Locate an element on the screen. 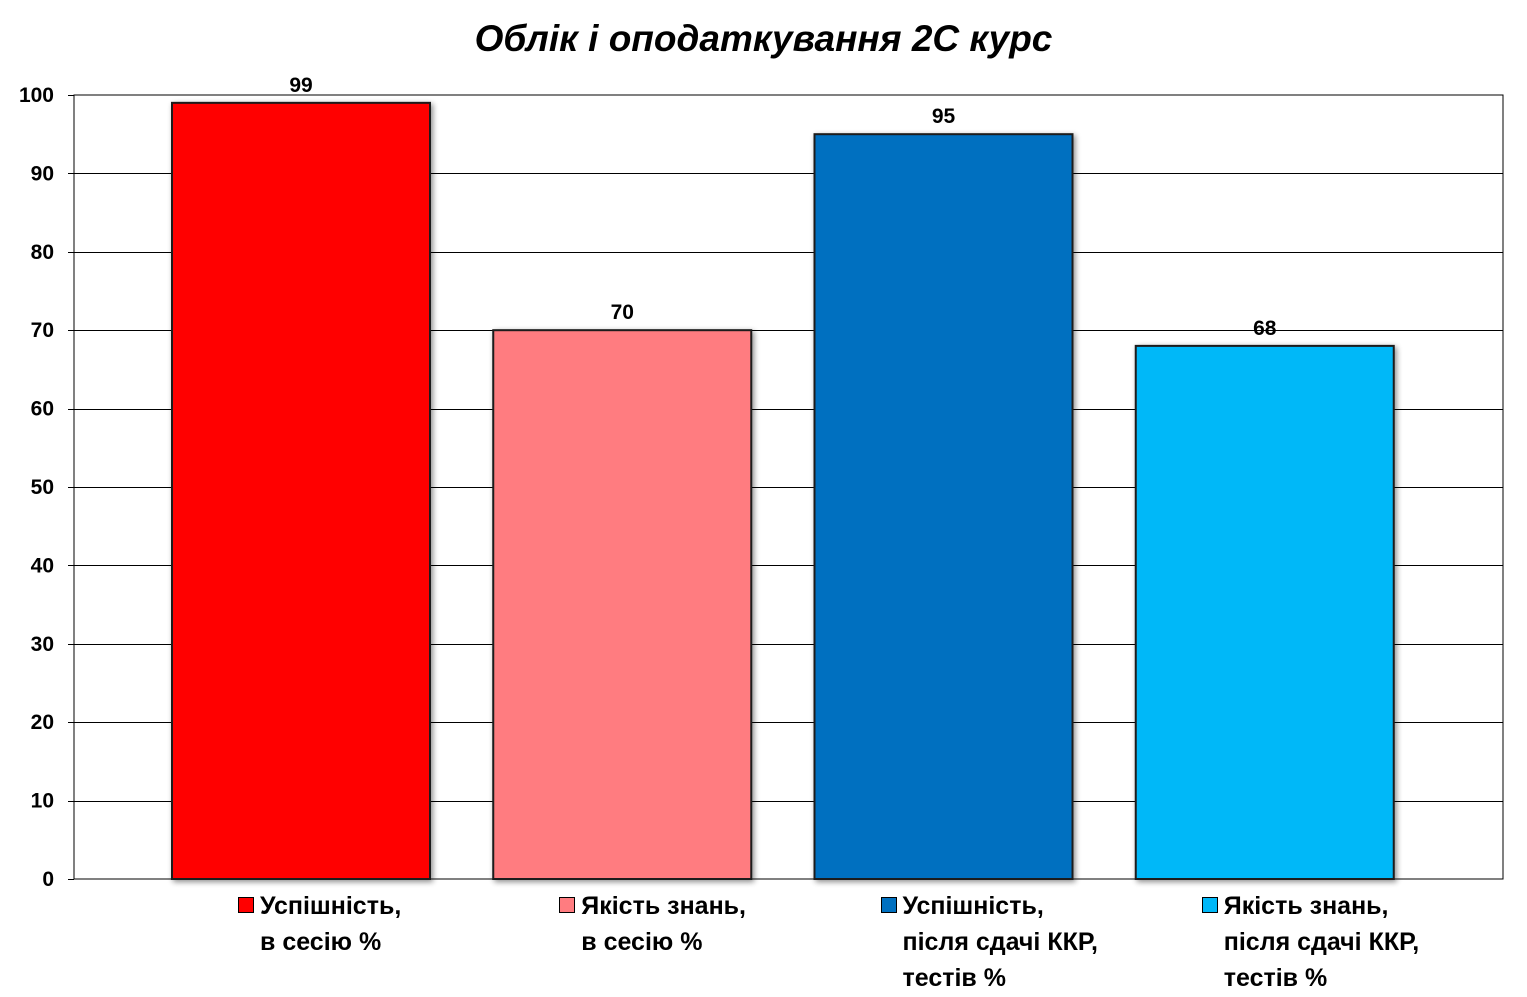  y-tick-label: 60 is located at coordinates (42, 409).